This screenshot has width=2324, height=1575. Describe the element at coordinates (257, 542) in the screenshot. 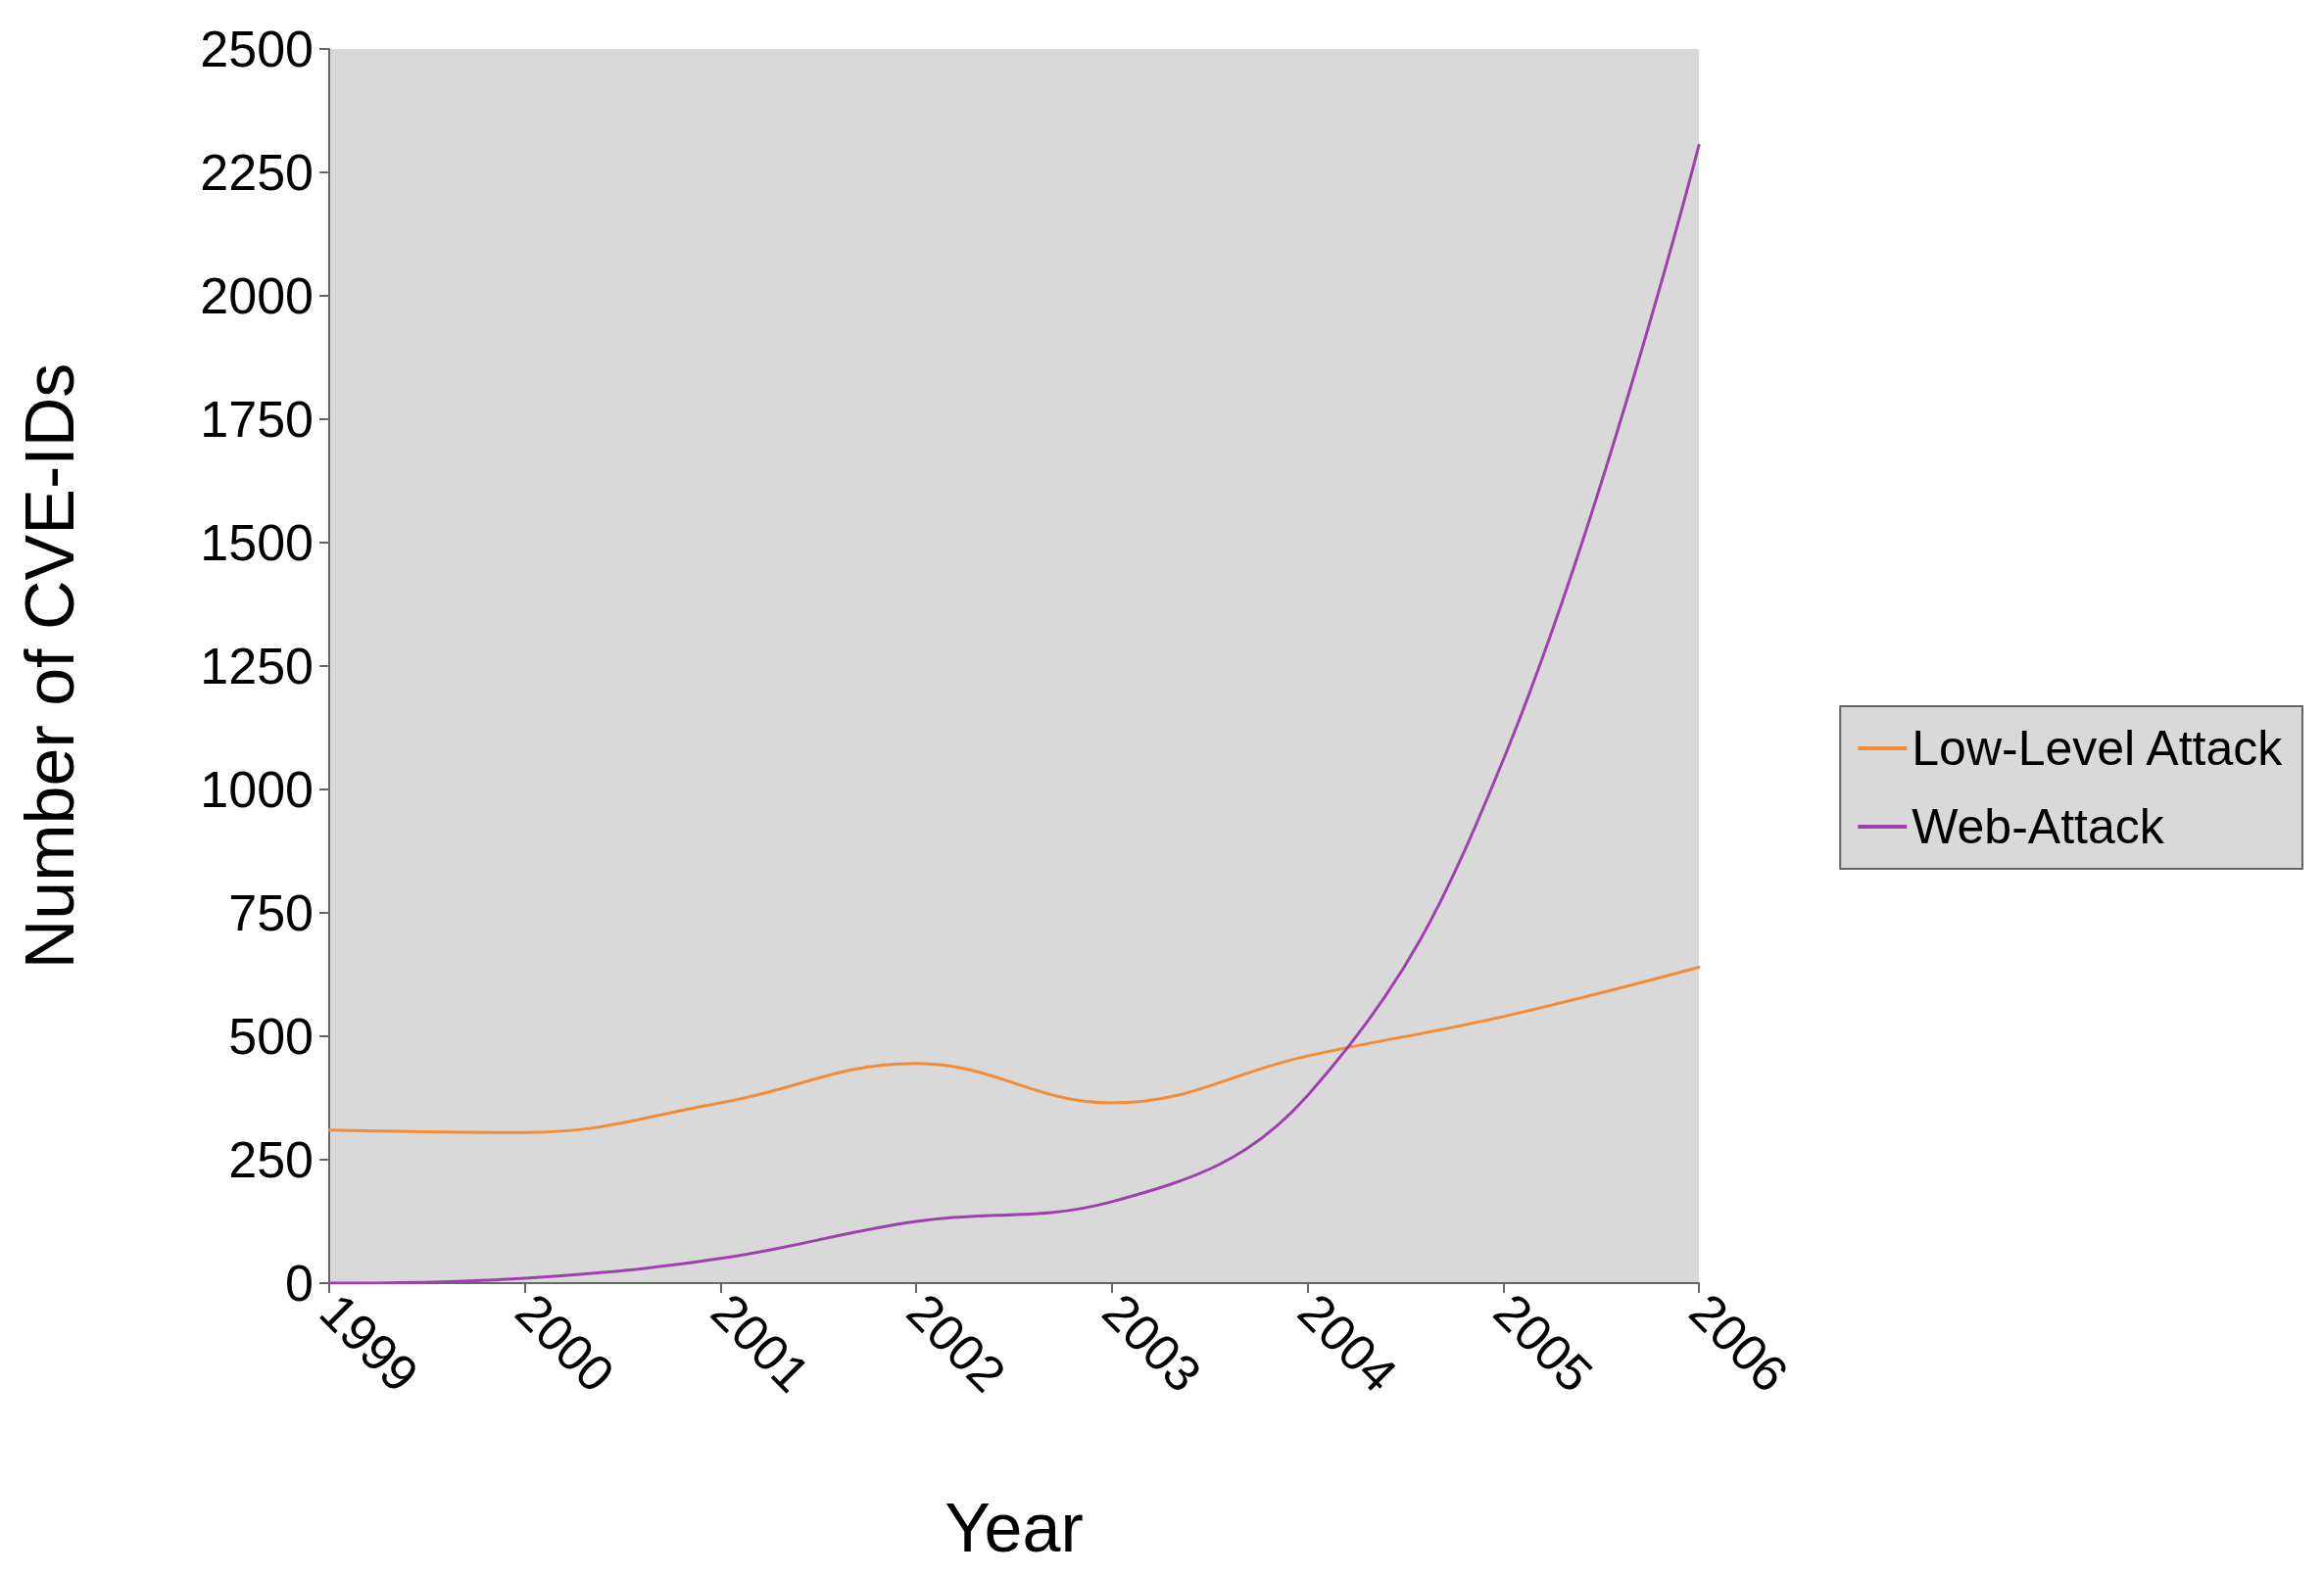

I see `y-tick-label: 1500` at that location.